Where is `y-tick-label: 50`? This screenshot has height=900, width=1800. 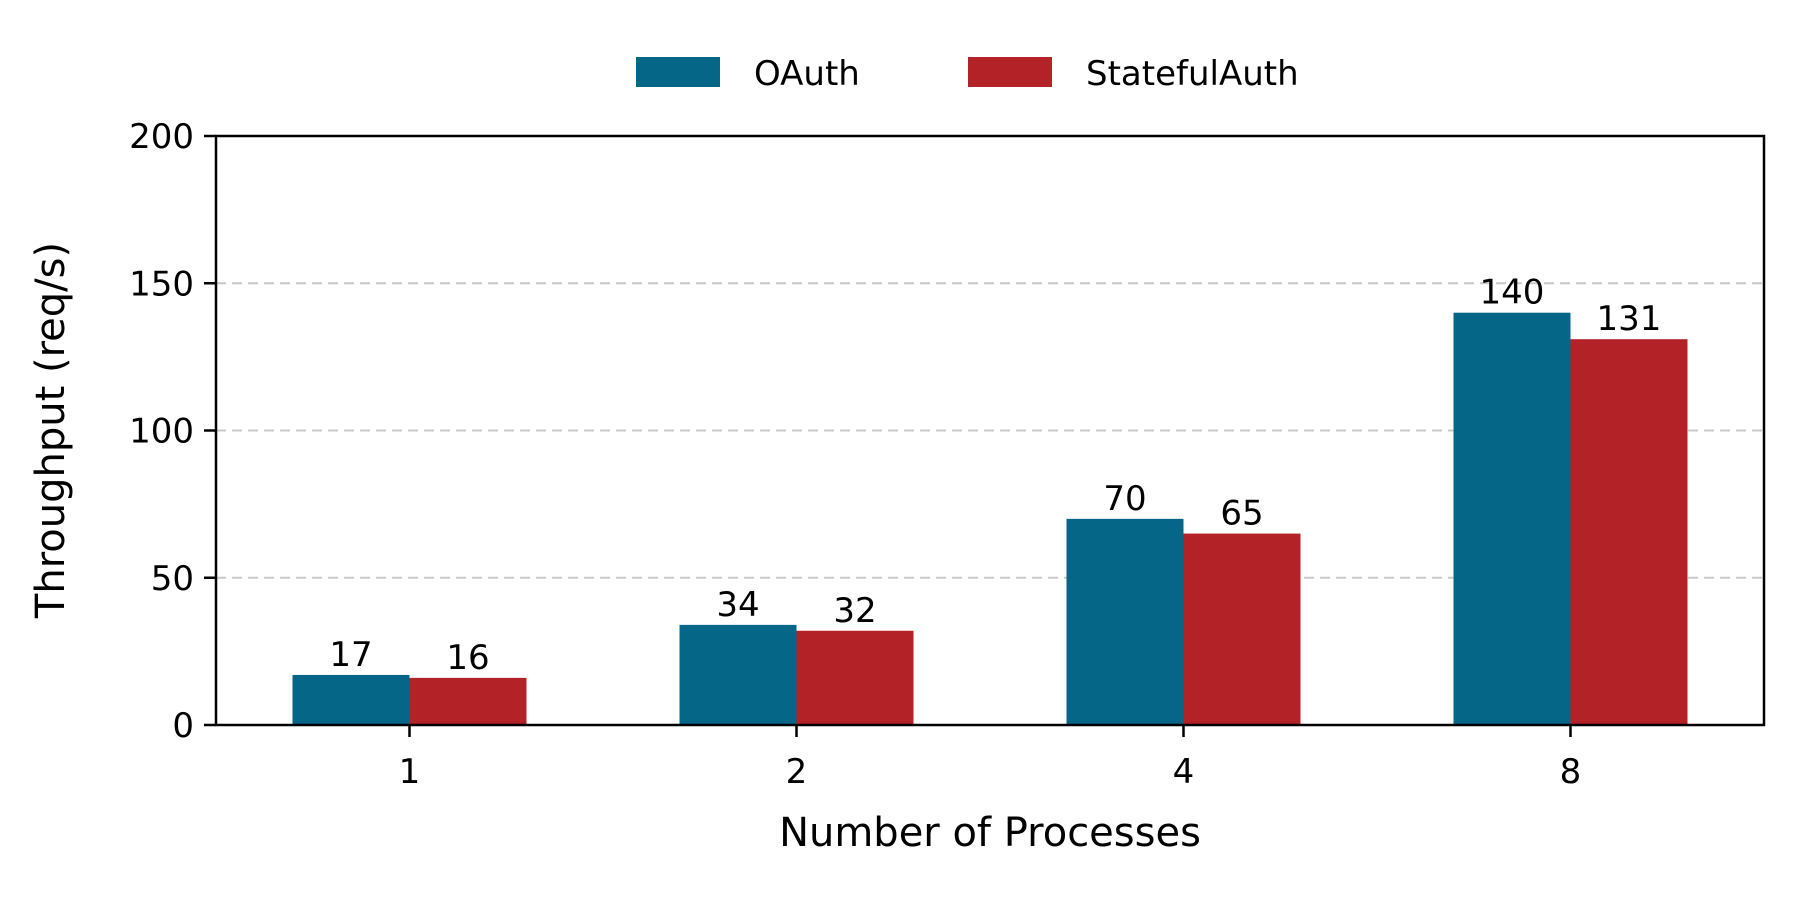
y-tick-label: 50 is located at coordinates (172, 579).